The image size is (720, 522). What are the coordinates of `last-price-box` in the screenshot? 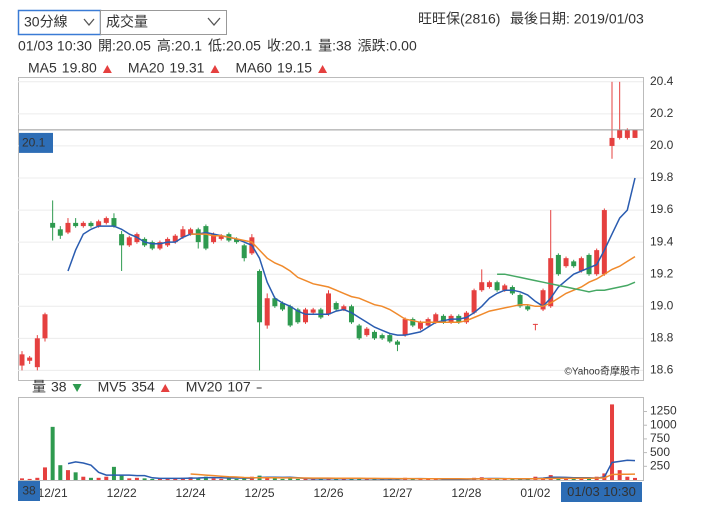 It's located at (36, 142).